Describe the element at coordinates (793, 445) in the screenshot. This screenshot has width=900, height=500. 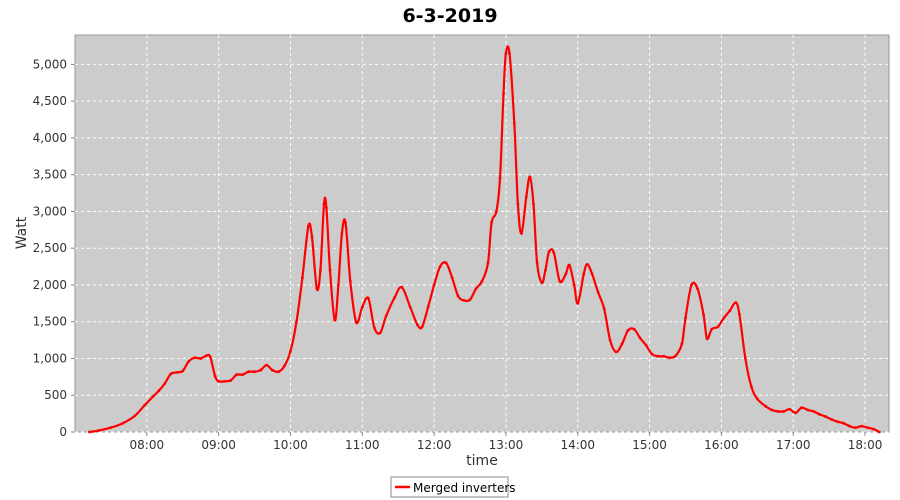
I see `x-tick-label: 17:00` at that location.